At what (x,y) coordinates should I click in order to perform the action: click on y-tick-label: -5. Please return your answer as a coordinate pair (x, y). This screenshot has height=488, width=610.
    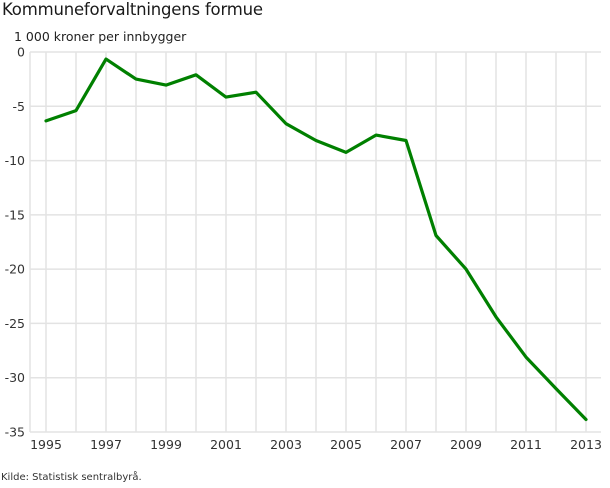
    Looking at the image, I should click on (19, 106).